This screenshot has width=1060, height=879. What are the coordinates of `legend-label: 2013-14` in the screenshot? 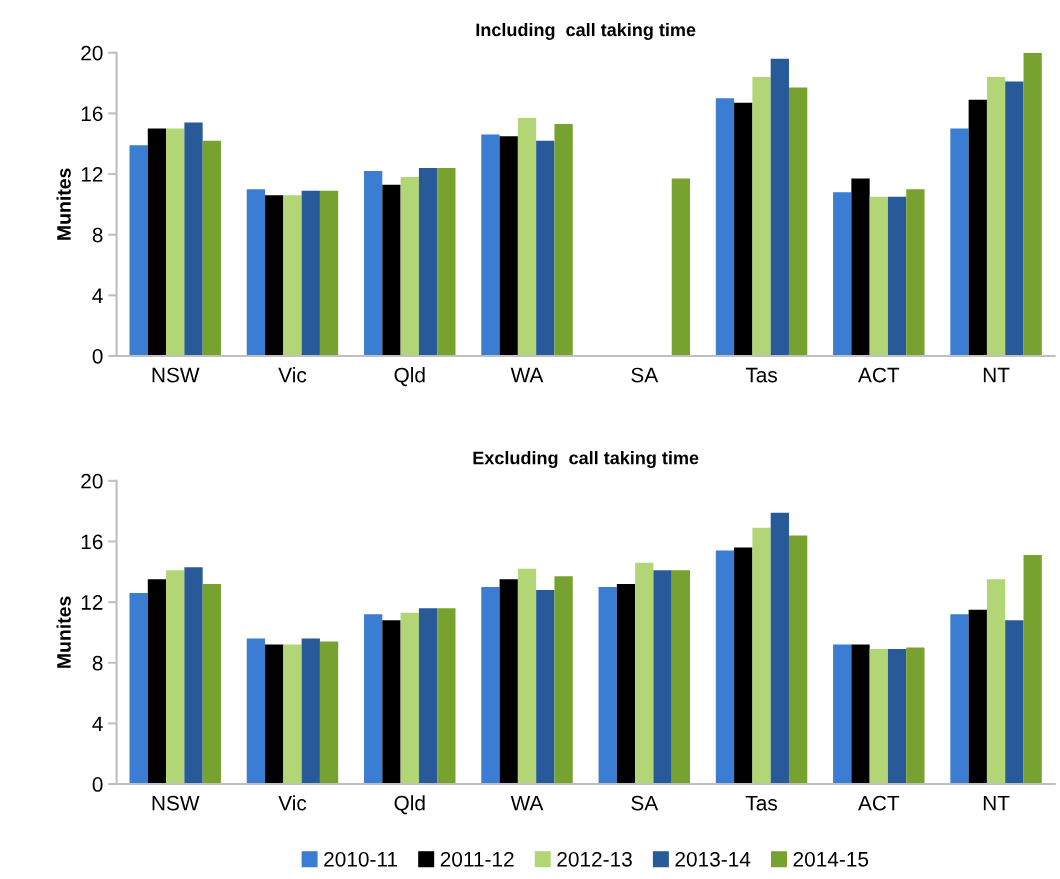 It's located at (713, 859).